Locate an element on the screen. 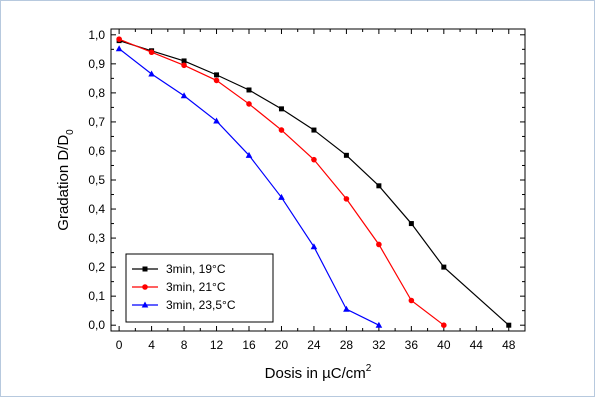 The image size is (595, 397). x-tick-label: 36 is located at coordinates (412, 345).